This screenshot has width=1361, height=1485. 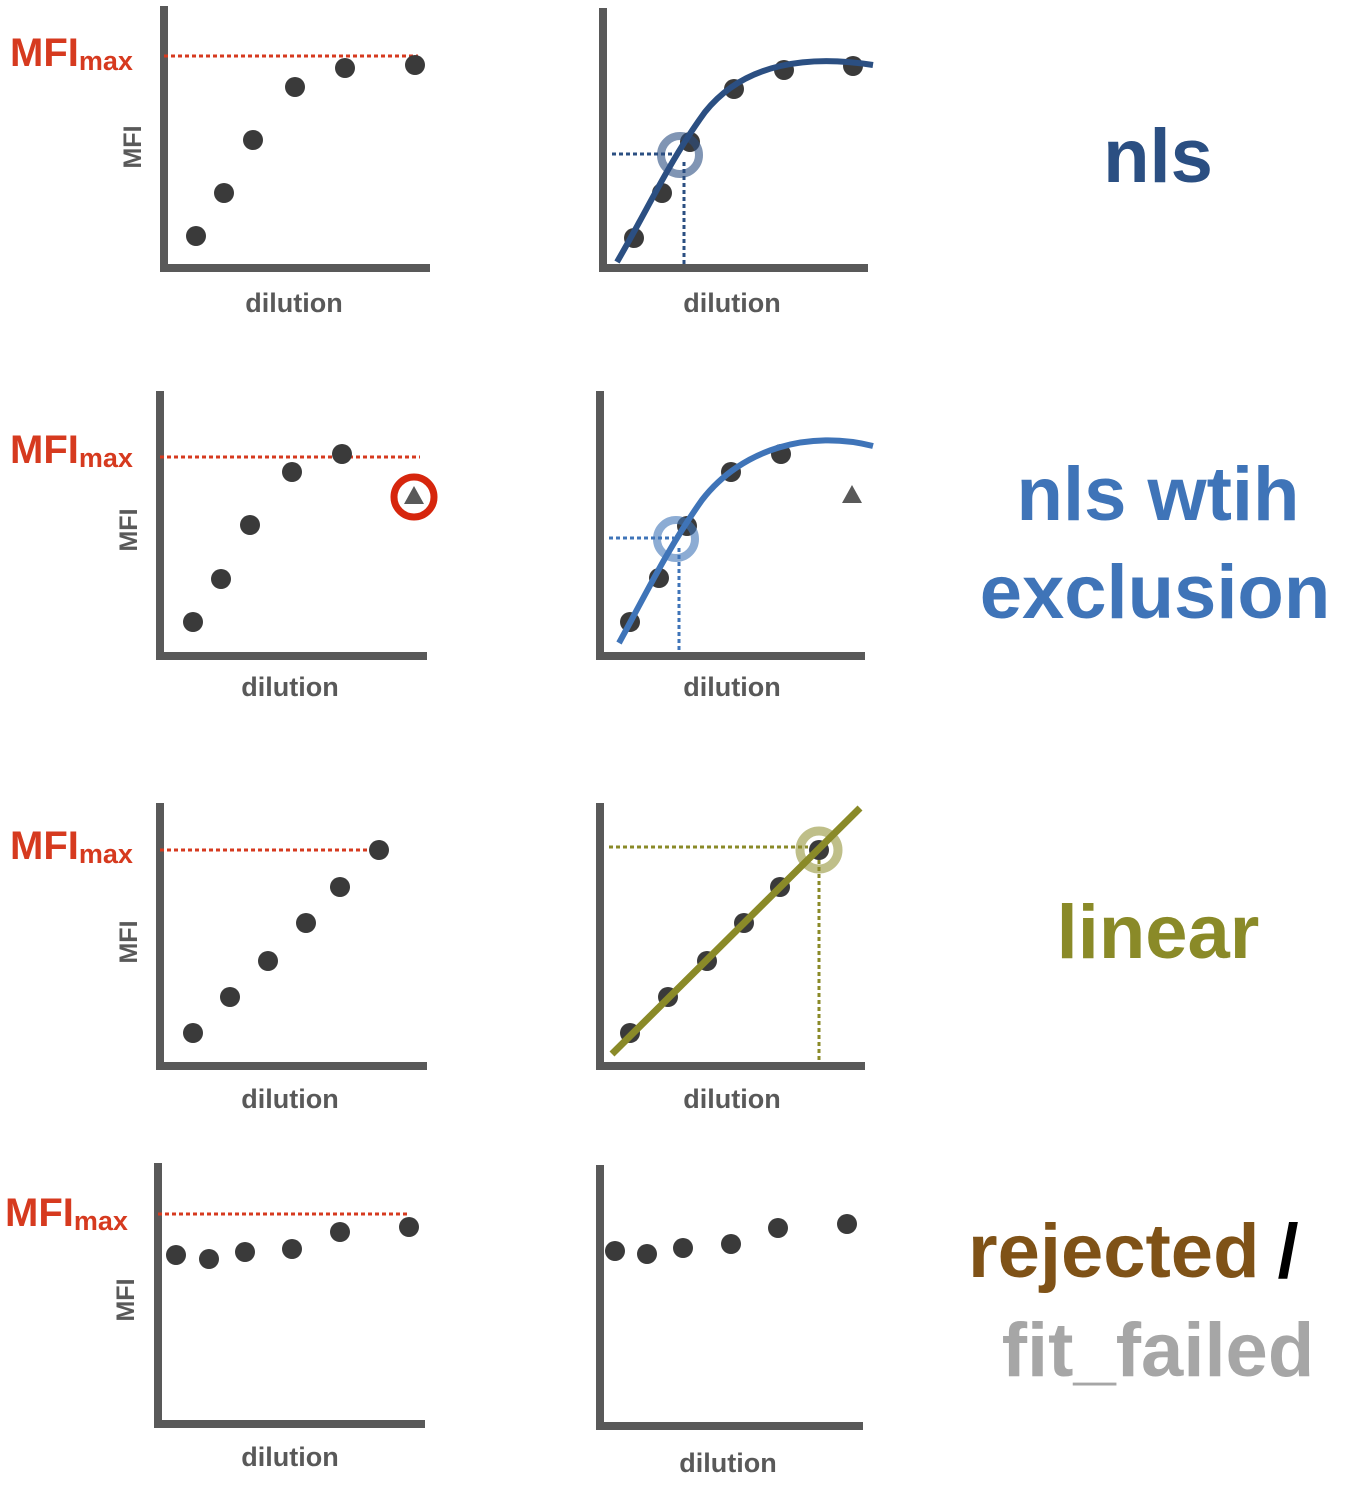 I want to click on panel-rejected-fit: dilution, so click(x=729, y=1321).